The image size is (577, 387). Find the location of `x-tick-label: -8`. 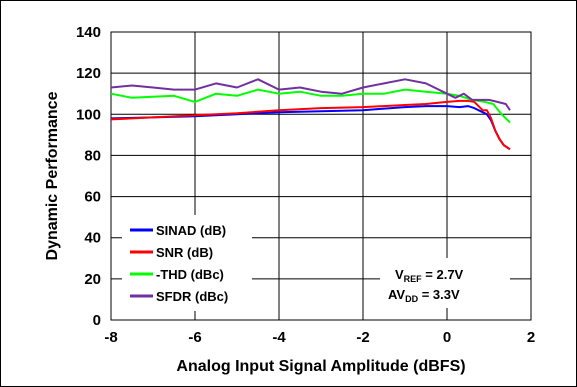

x-tick-label: -8 is located at coordinates (110, 337).